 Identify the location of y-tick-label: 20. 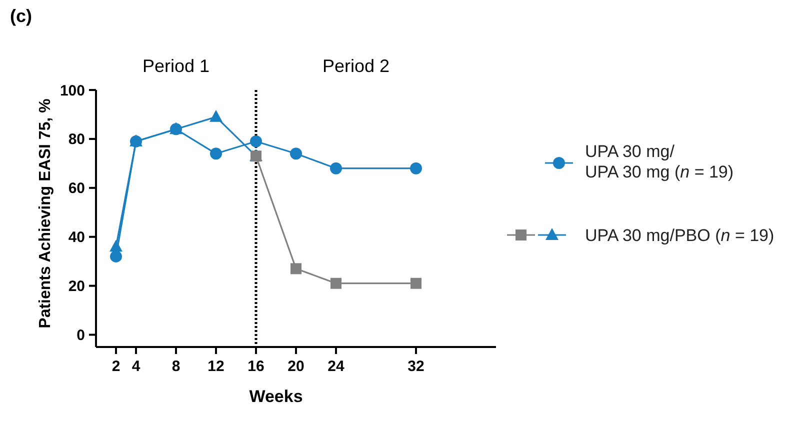
(76, 287).